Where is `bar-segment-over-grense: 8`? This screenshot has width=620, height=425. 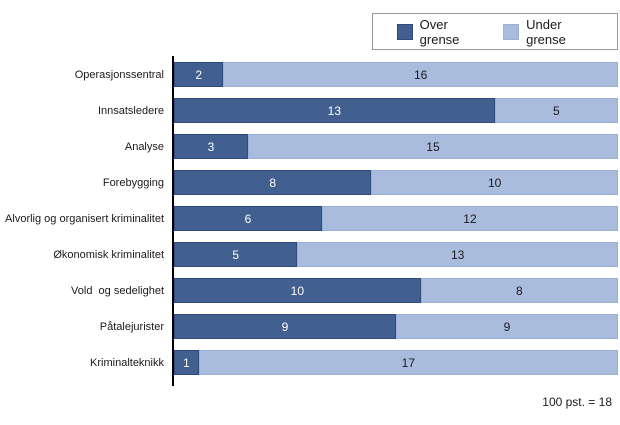
bar-segment-over-grense: 8 is located at coordinates (273, 182).